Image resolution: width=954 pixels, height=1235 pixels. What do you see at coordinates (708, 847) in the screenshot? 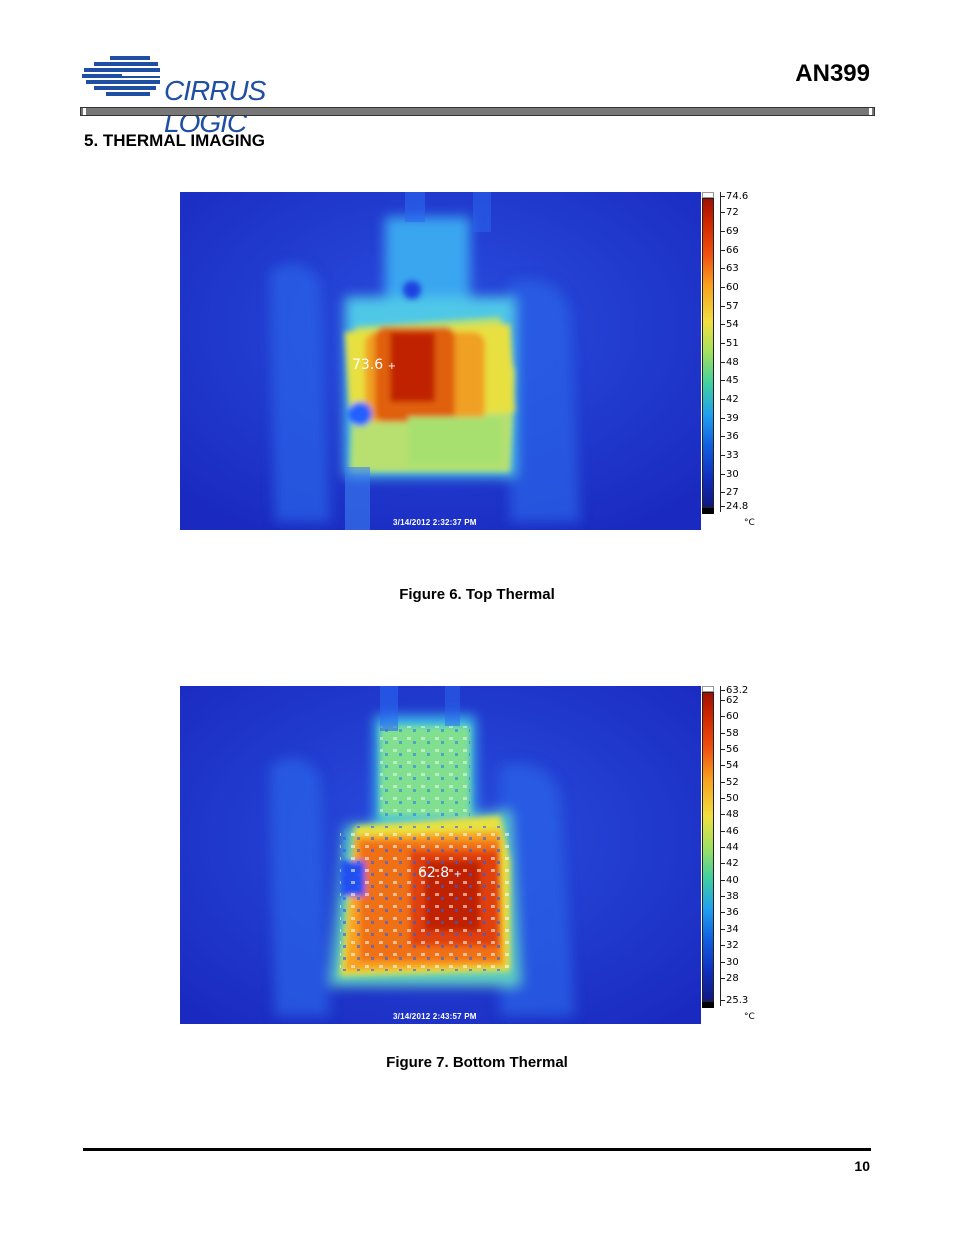
I see `bottom-color-scale-bar` at bounding box center [708, 847].